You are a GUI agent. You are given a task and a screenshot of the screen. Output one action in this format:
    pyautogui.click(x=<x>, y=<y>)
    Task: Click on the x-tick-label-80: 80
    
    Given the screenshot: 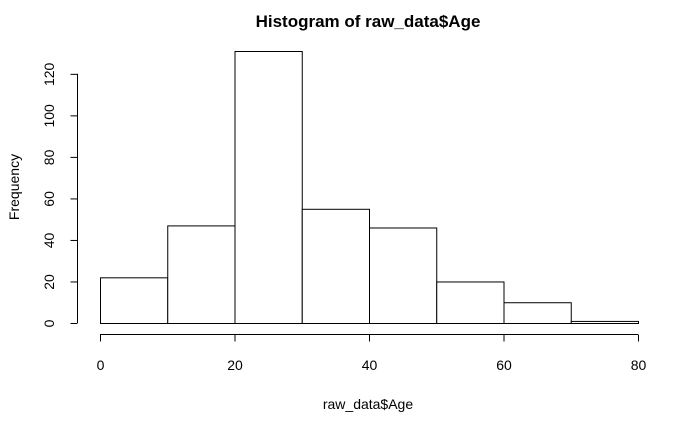 What is the action you would take?
    pyautogui.click(x=639, y=365)
    